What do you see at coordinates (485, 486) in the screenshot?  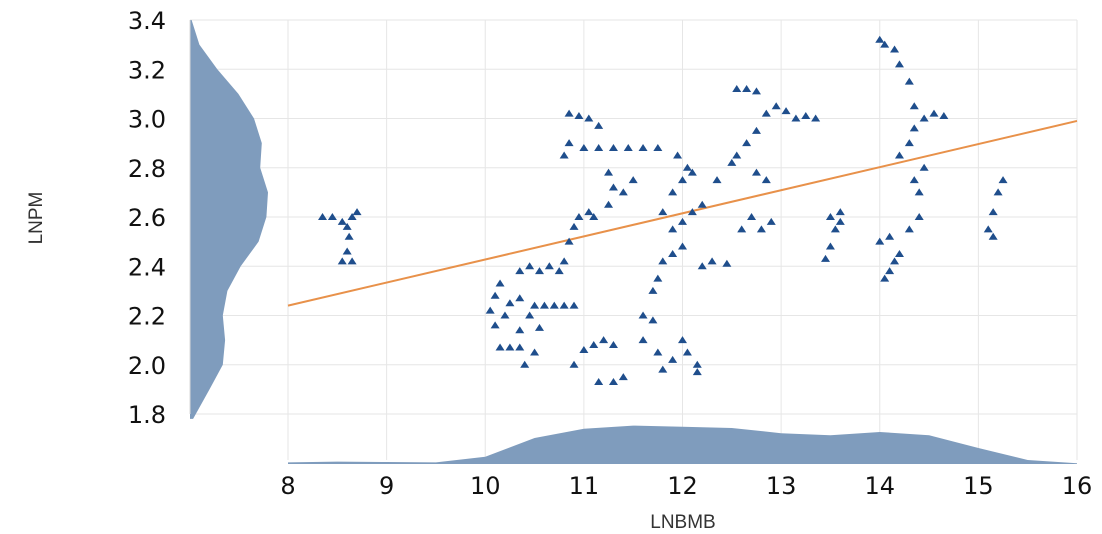 I see `x-tick-label: 10` at bounding box center [485, 486].